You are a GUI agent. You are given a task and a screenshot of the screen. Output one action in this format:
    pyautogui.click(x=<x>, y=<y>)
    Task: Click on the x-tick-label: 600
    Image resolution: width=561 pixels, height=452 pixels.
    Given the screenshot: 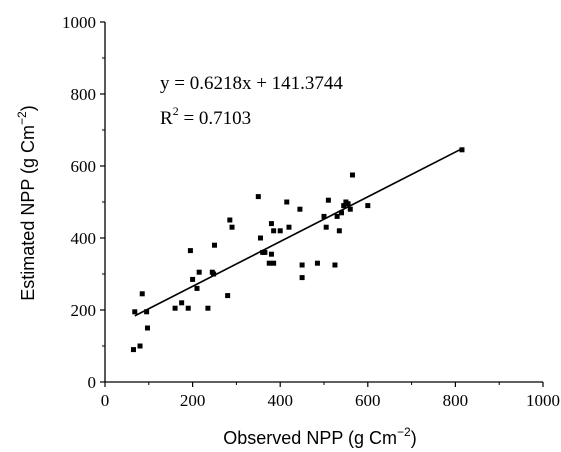 What is the action you would take?
    pyautogui.click(x=368, y=400)
    